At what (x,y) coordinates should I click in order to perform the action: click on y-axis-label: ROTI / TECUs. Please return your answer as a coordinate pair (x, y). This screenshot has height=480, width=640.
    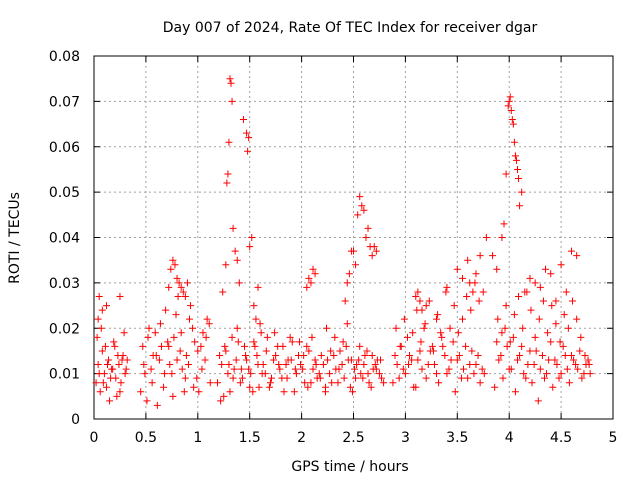
    Looking at the image, I should click on (15, 238).